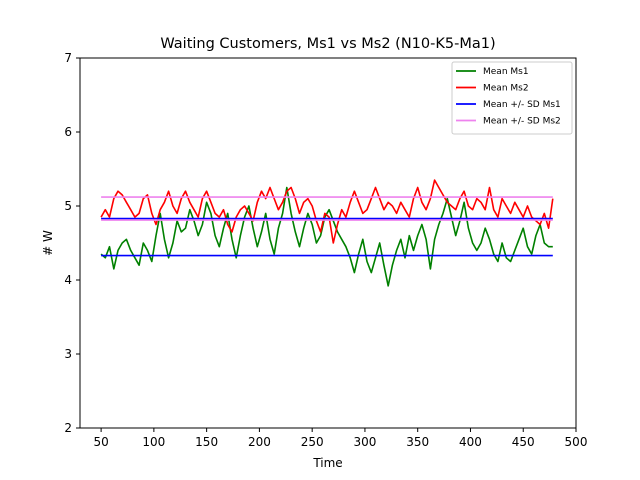  What do you see at coordinates (522, 122) in the screenshot?
I see `legend-label: Mean +/- SD Ms2` at bounding box center [522, 122].